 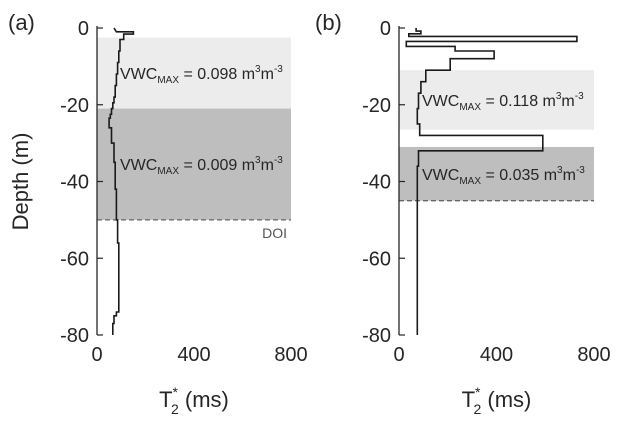 I want to click on vwc-annotation: VWCMAX = 0.098 m3m-3, so click(x=201, y=75).